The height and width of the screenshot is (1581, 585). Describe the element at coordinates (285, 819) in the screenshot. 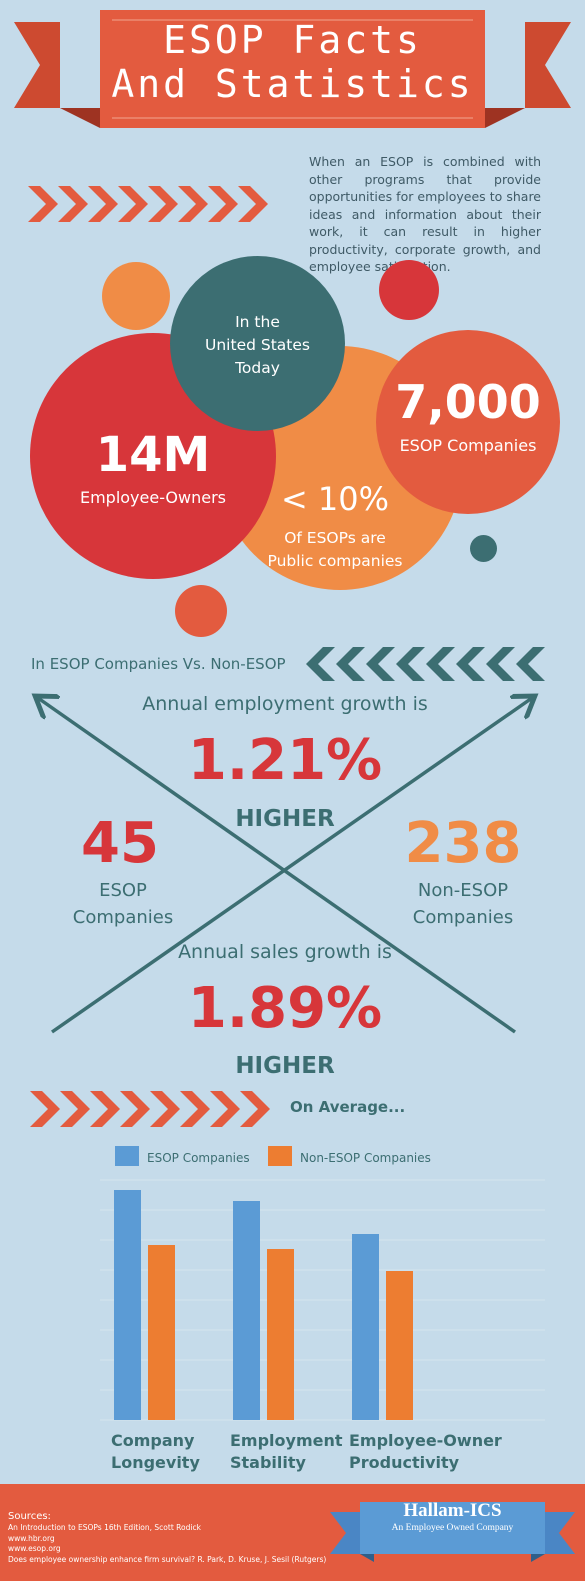

I see `employment-higher: HIGHER` at that location.